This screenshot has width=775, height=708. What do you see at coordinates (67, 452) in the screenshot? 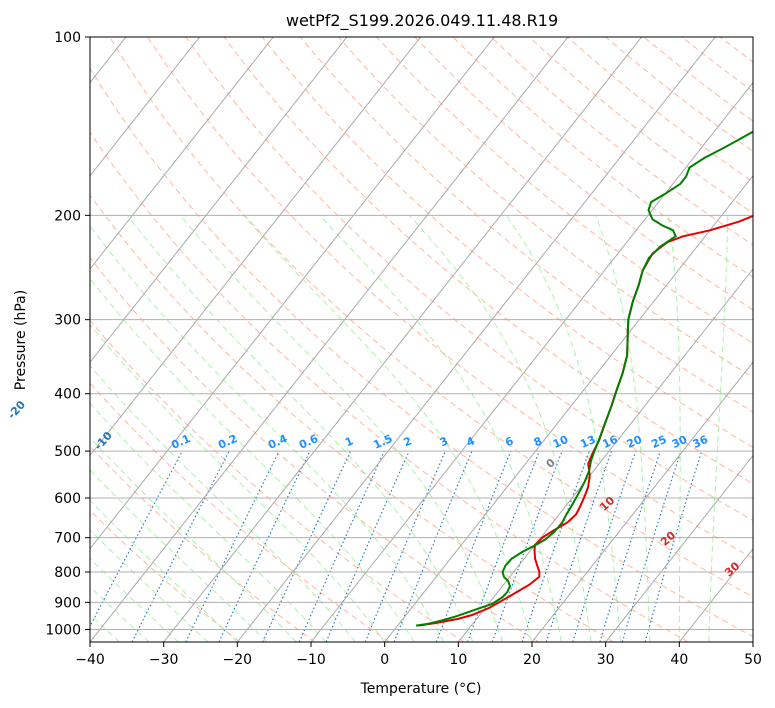
I see `y-tick-label: 500` at bounding box center [67, 452].